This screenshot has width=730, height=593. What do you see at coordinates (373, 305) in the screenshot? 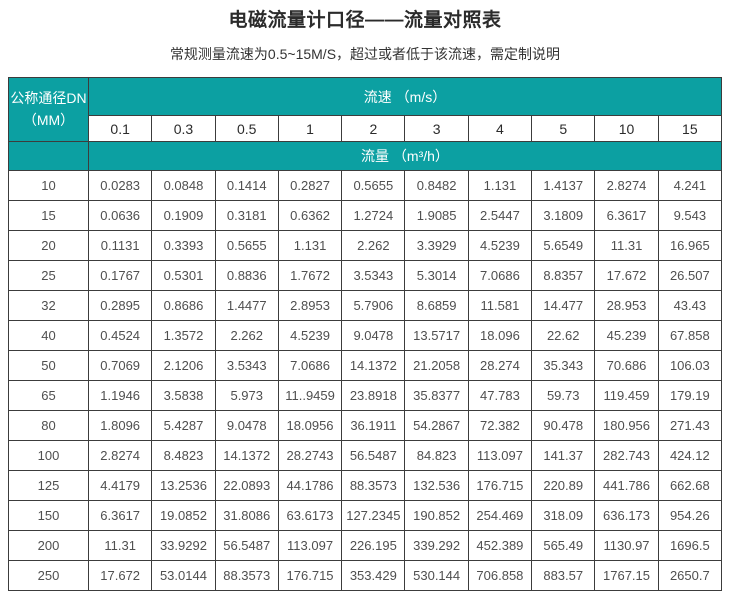
I see `flow-value-cell: 5.7906` at bounding box center [373, 305].